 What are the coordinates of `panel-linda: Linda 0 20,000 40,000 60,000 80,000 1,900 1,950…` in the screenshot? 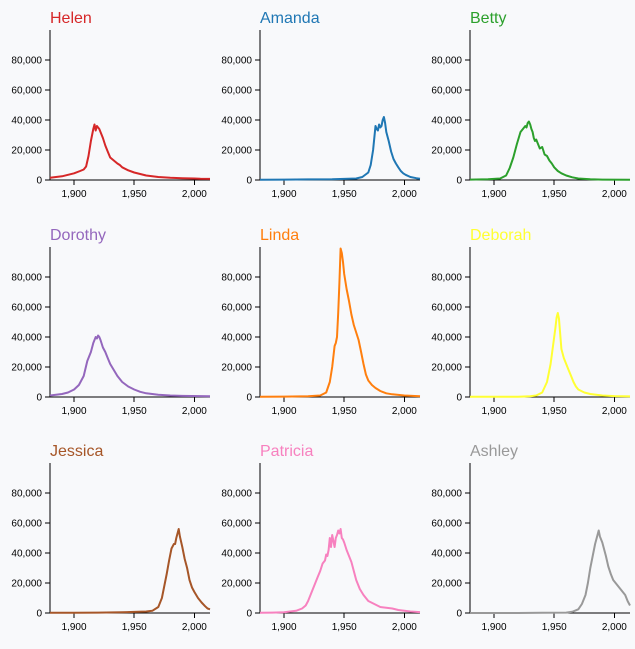 It's located at (321, 322).